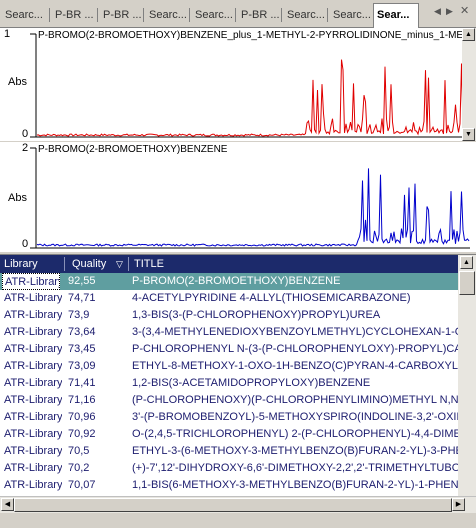 This screenshot has width=476, height=528. I want to click on cell-quality: 70,96, so click(82, 417).